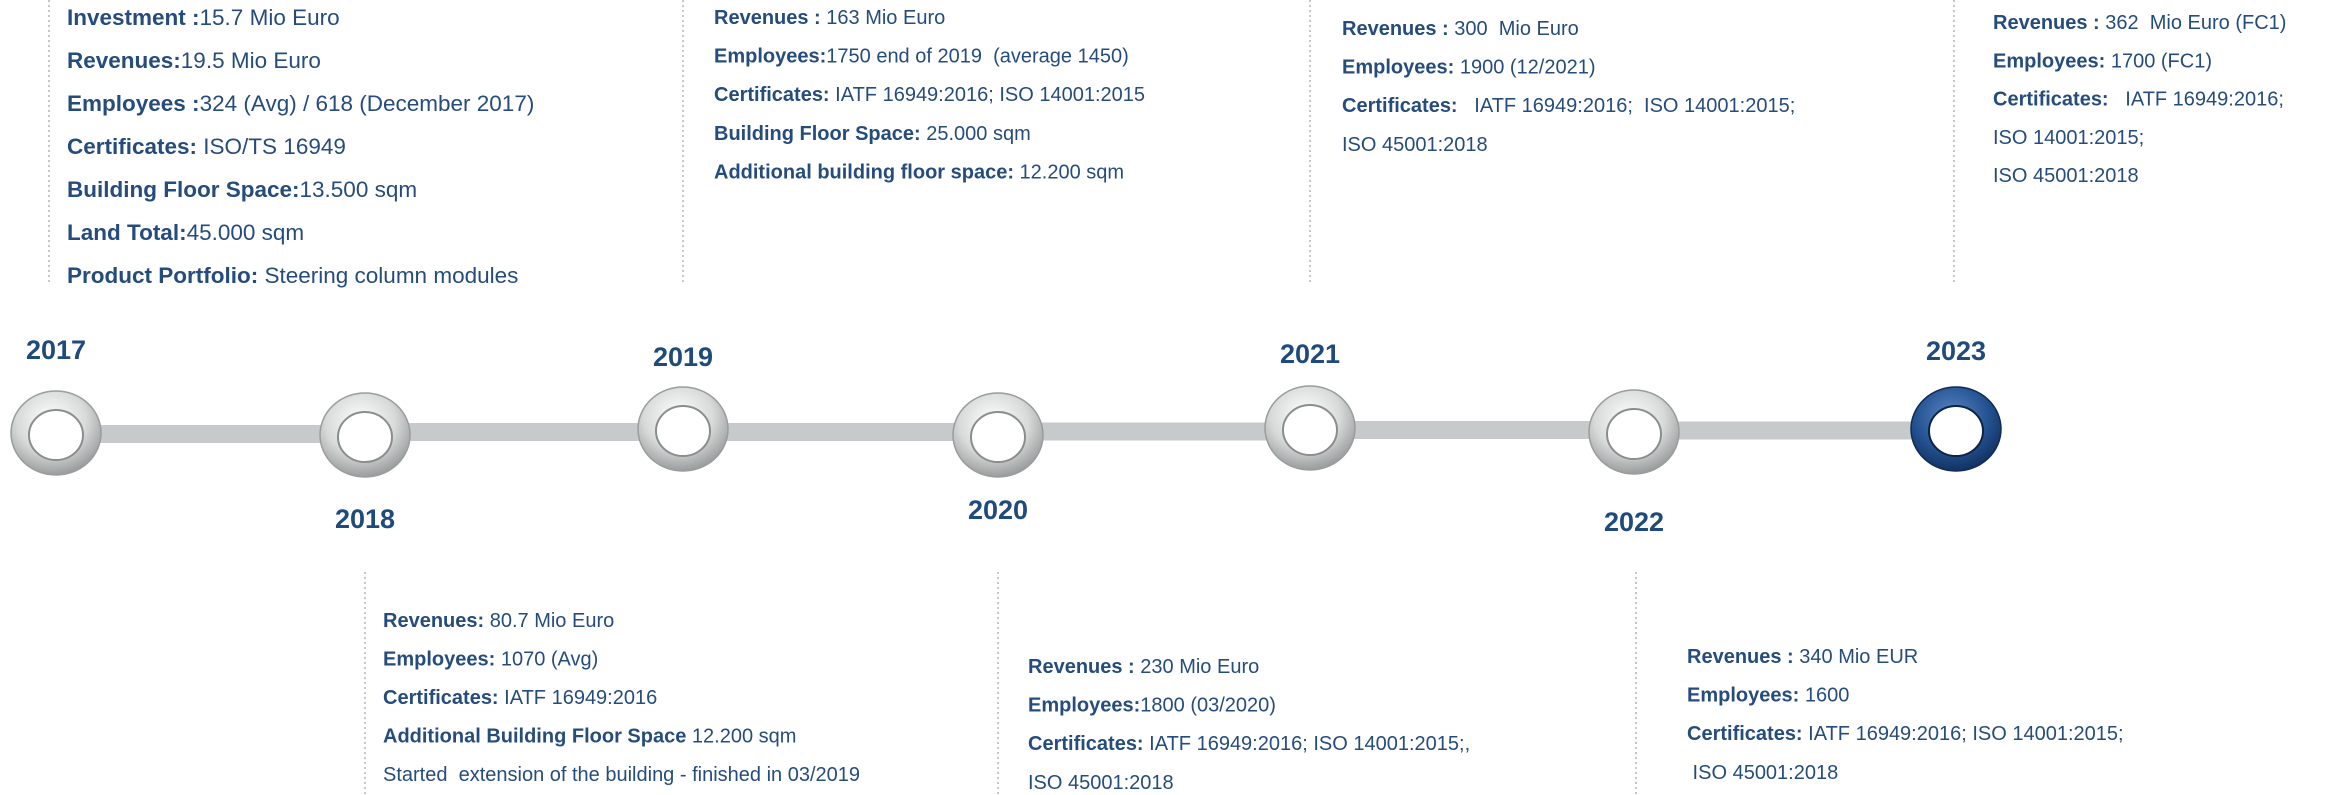 This screenshot has width=2328, height=795. Describe the element at coordinates (683, 357) in the screenshot. I see `year-label: 2019` at that location.